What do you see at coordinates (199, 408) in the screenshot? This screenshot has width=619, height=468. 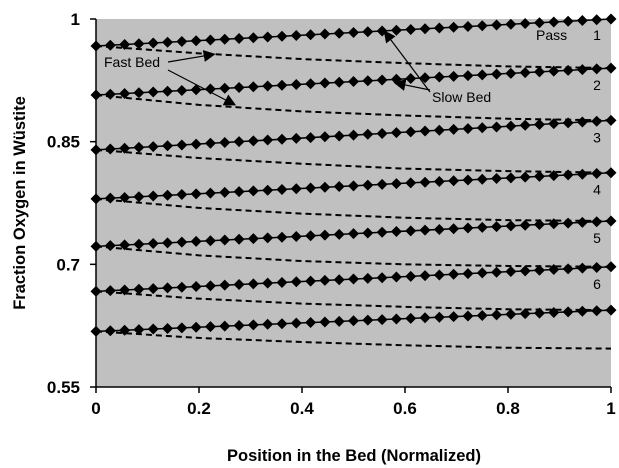 I see `x-tick-label: 0.2` at bounding box center [199, 408].